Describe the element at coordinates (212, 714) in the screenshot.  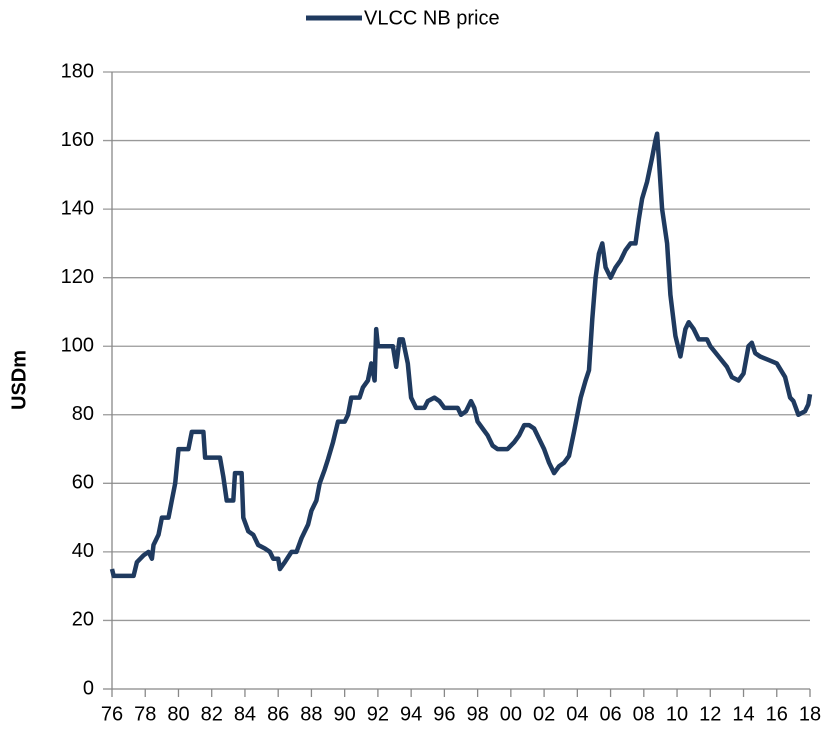
I see `x-tick-label: 82` at that location.